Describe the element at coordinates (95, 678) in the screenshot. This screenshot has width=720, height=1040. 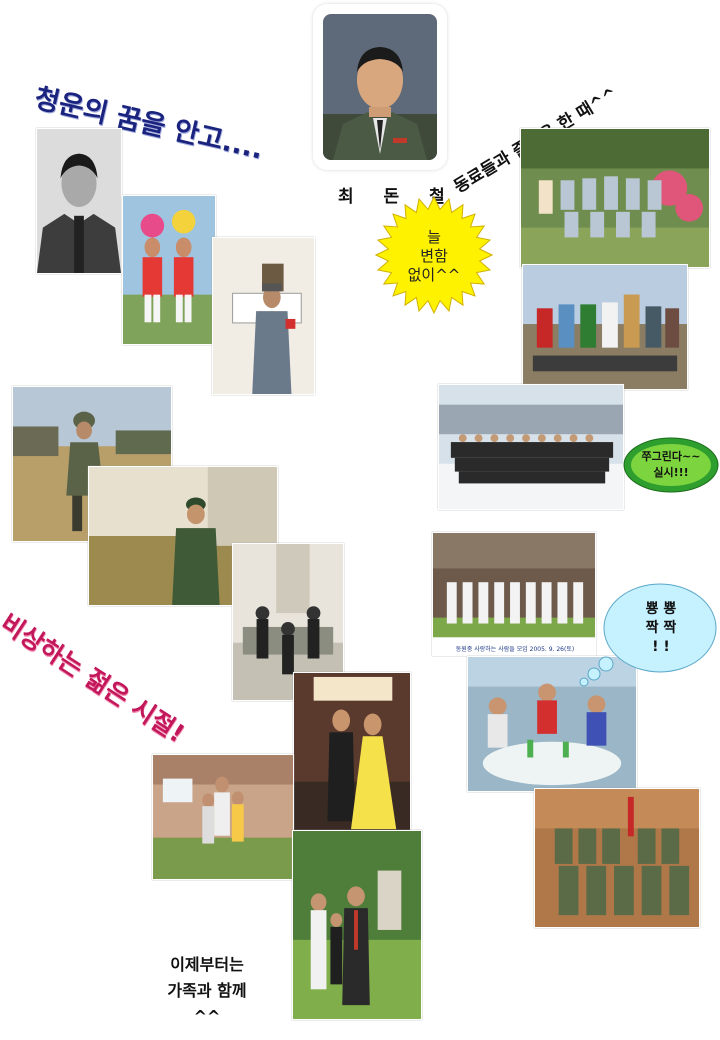
I see `headline-youth: 비상하는 젊은 시절!` at that location.